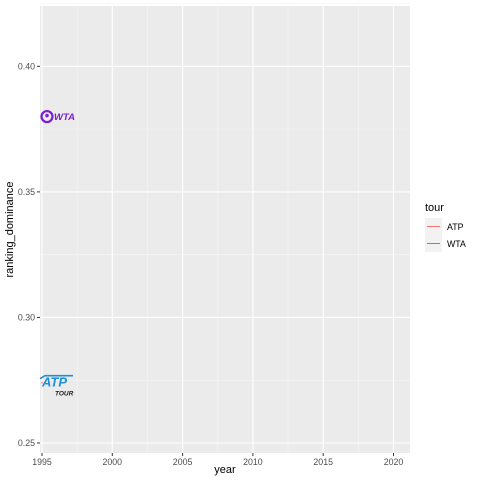  I want to click on legend-entries: ATP WTA, so click(445, 235).